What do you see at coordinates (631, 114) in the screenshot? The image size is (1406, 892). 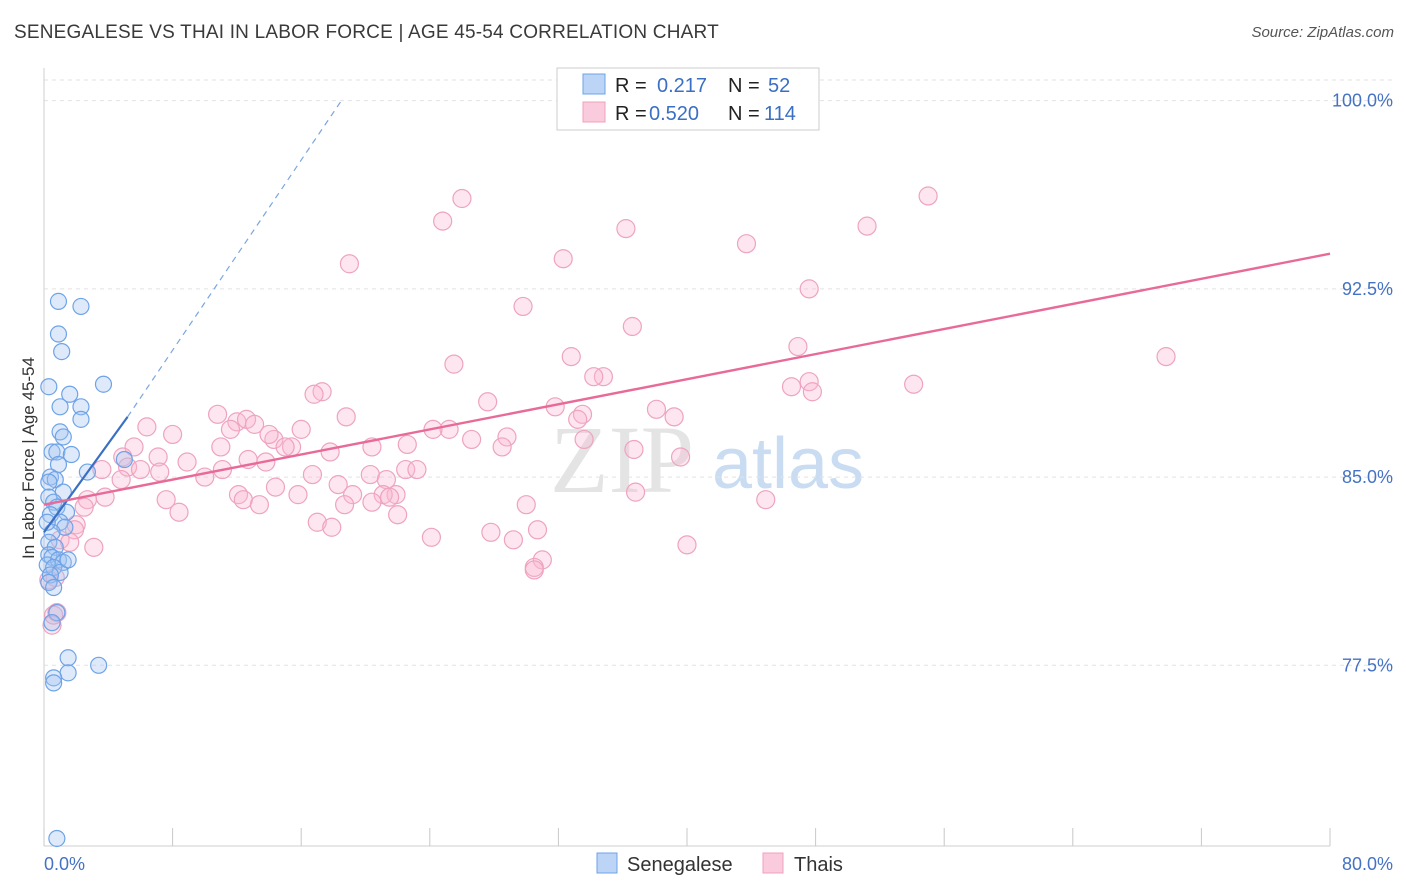 I see `legend-r-label-2: R =` at bounding box center [631, 114].